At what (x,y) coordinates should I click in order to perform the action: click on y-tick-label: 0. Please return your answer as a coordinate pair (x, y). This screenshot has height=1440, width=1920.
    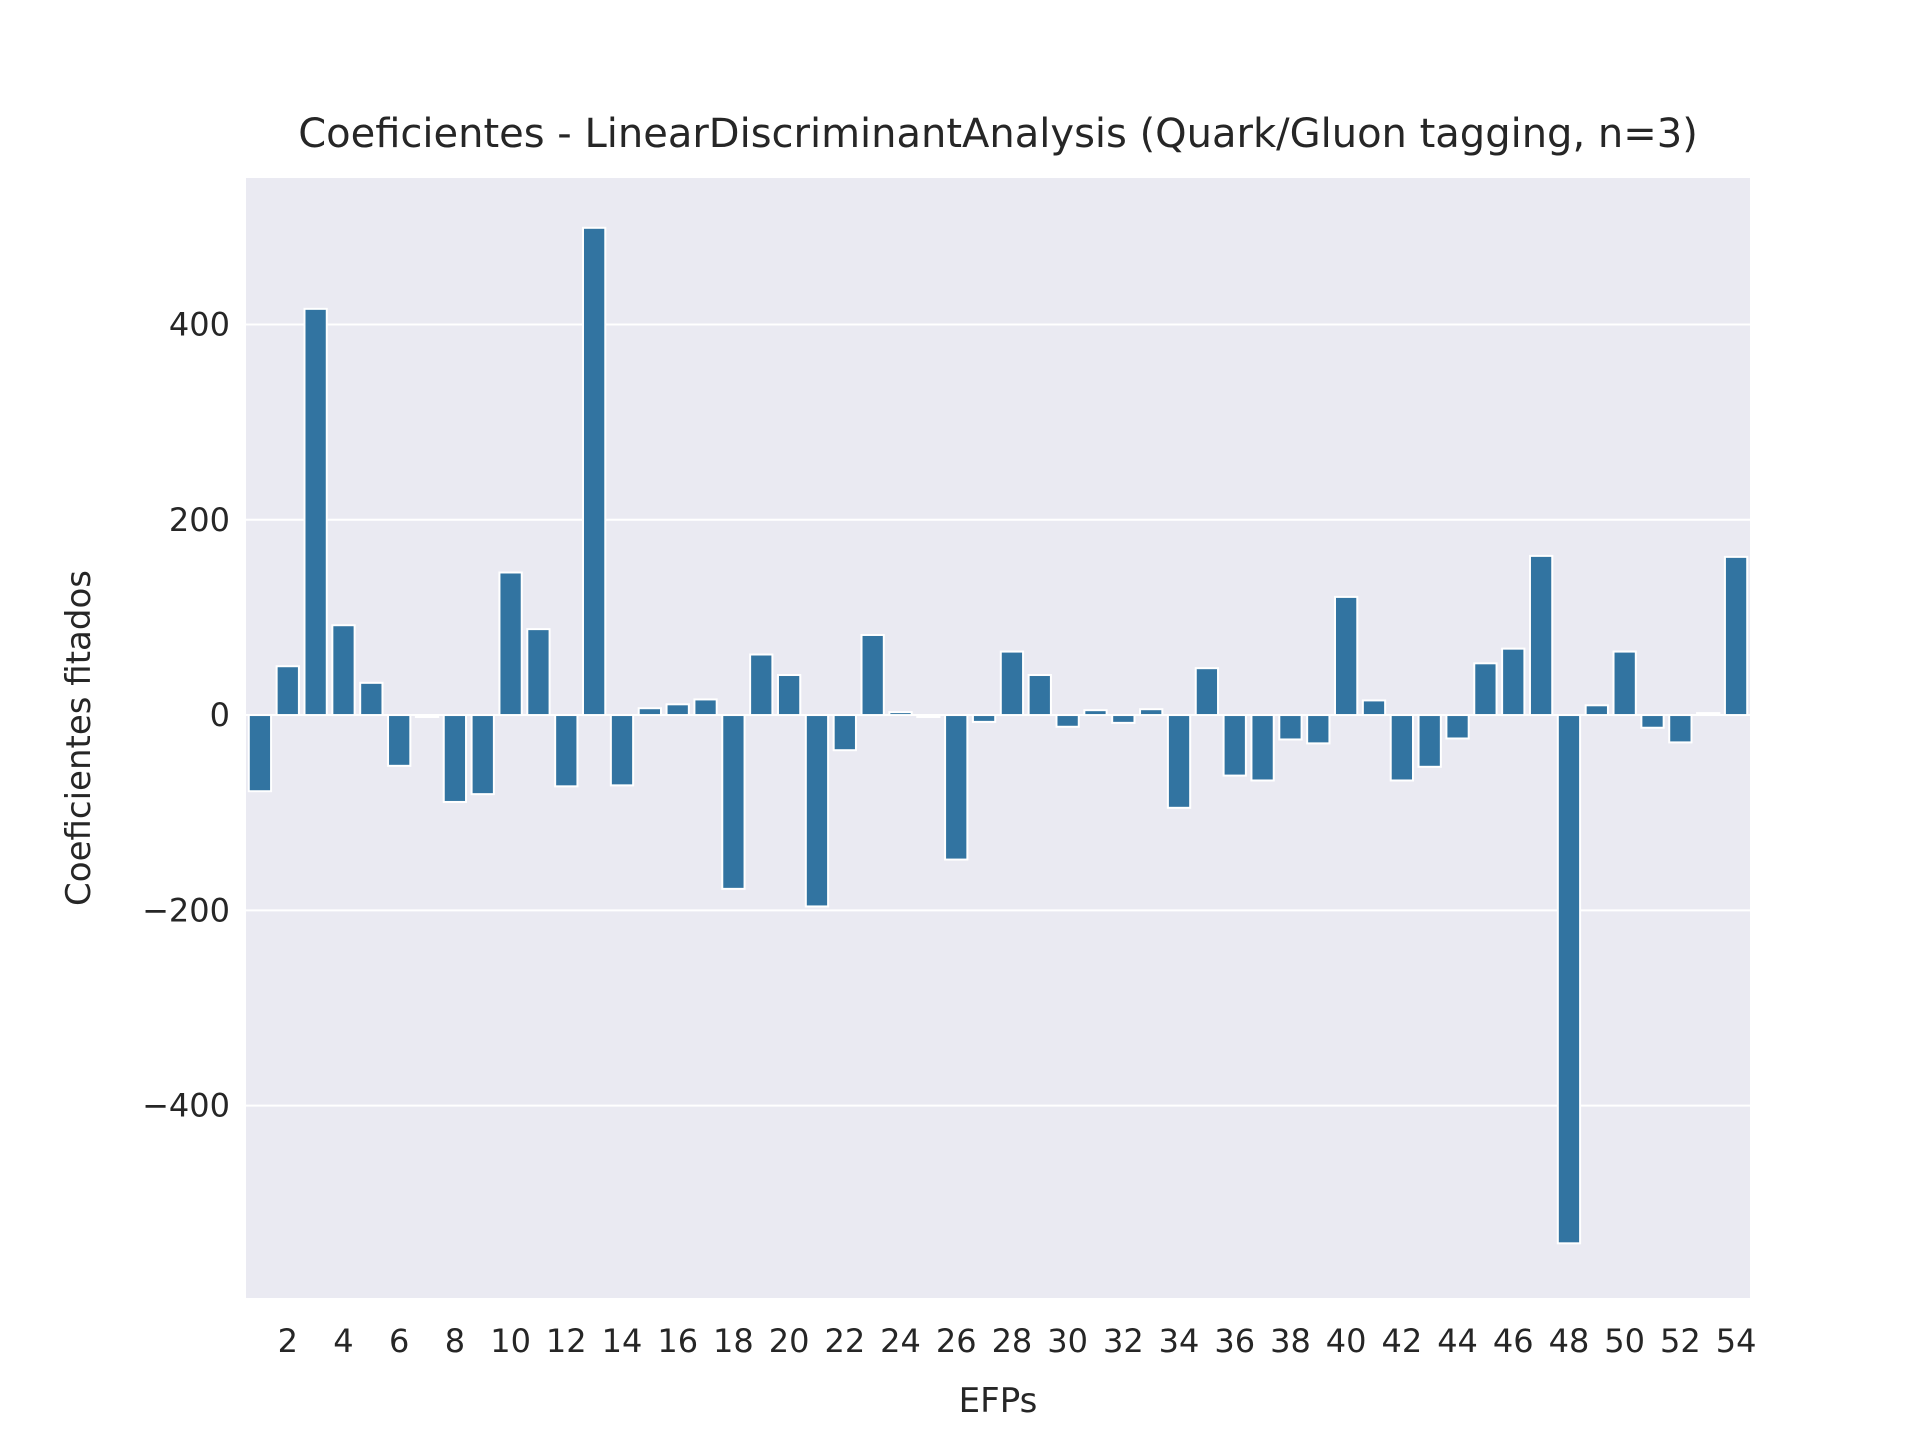
    Looking at the image, I should click on (220, 715).